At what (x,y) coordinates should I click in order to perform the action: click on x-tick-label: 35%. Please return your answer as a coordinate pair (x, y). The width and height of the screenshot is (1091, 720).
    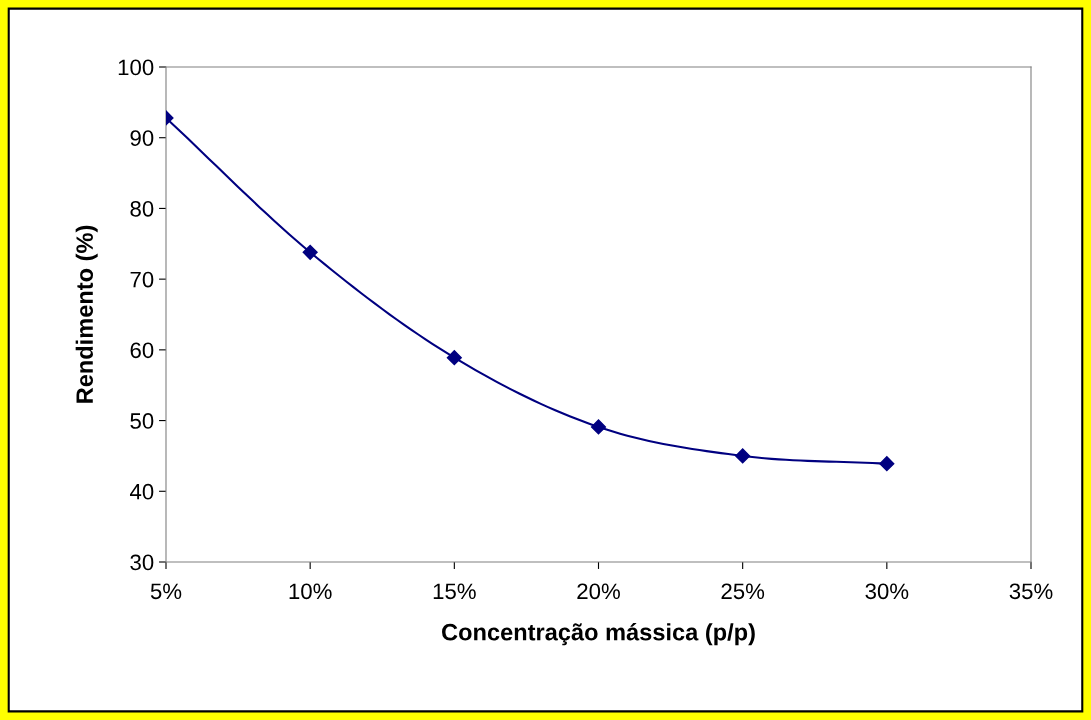
    Looking at the image, I should click on (1031, 591).